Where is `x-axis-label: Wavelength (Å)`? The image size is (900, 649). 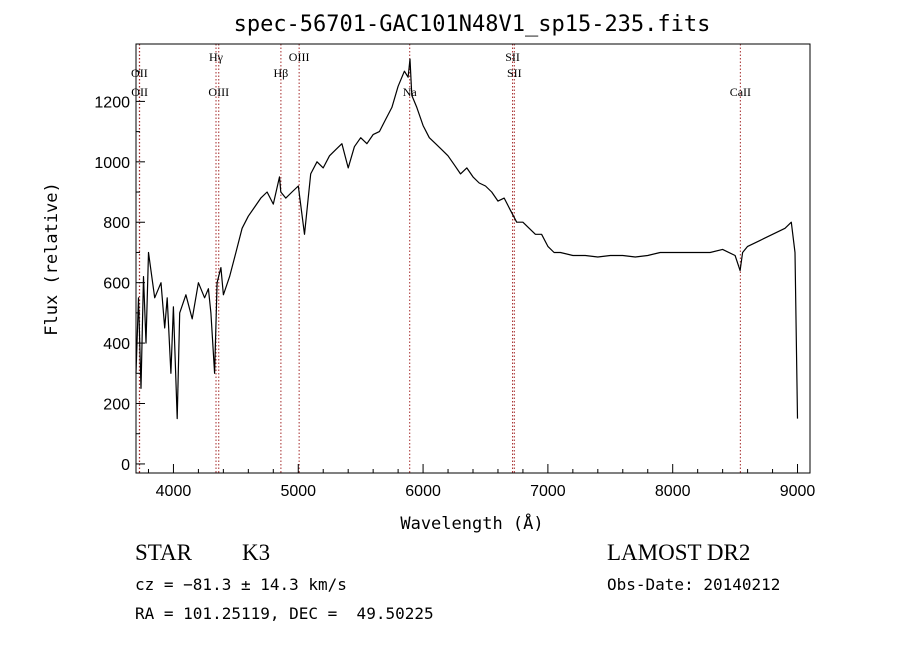 x-axis-label: Wavelength (Å) is located at coordinates (471, 523).